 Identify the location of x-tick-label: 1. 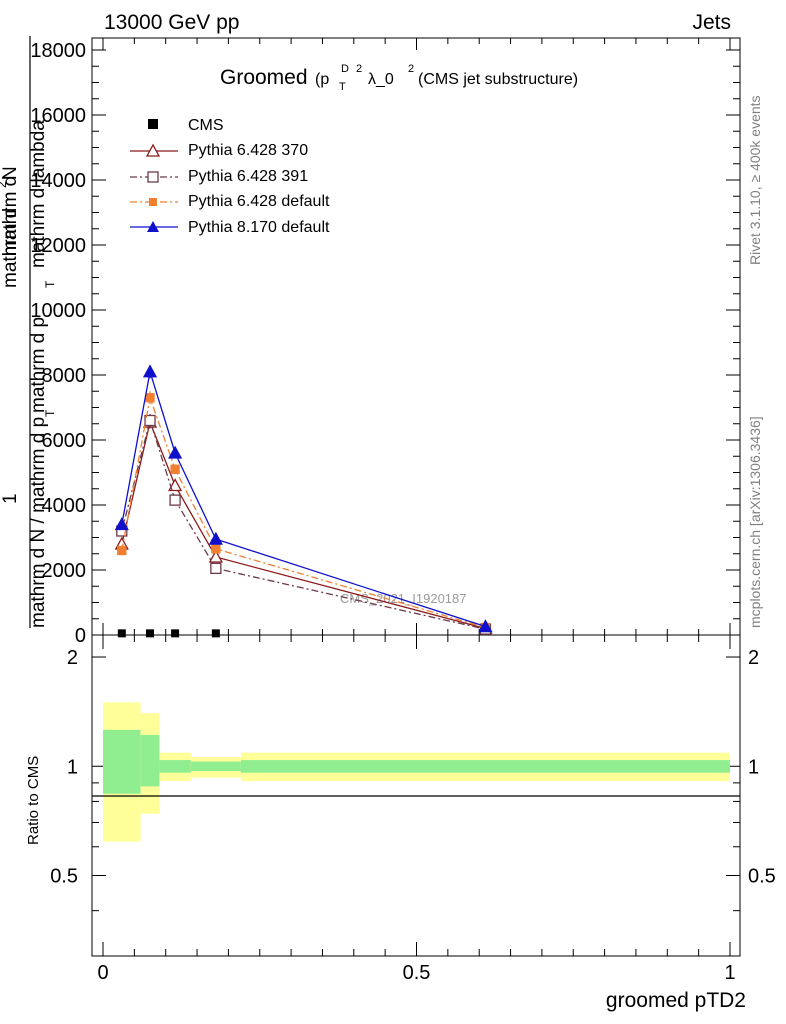
(729, 973).